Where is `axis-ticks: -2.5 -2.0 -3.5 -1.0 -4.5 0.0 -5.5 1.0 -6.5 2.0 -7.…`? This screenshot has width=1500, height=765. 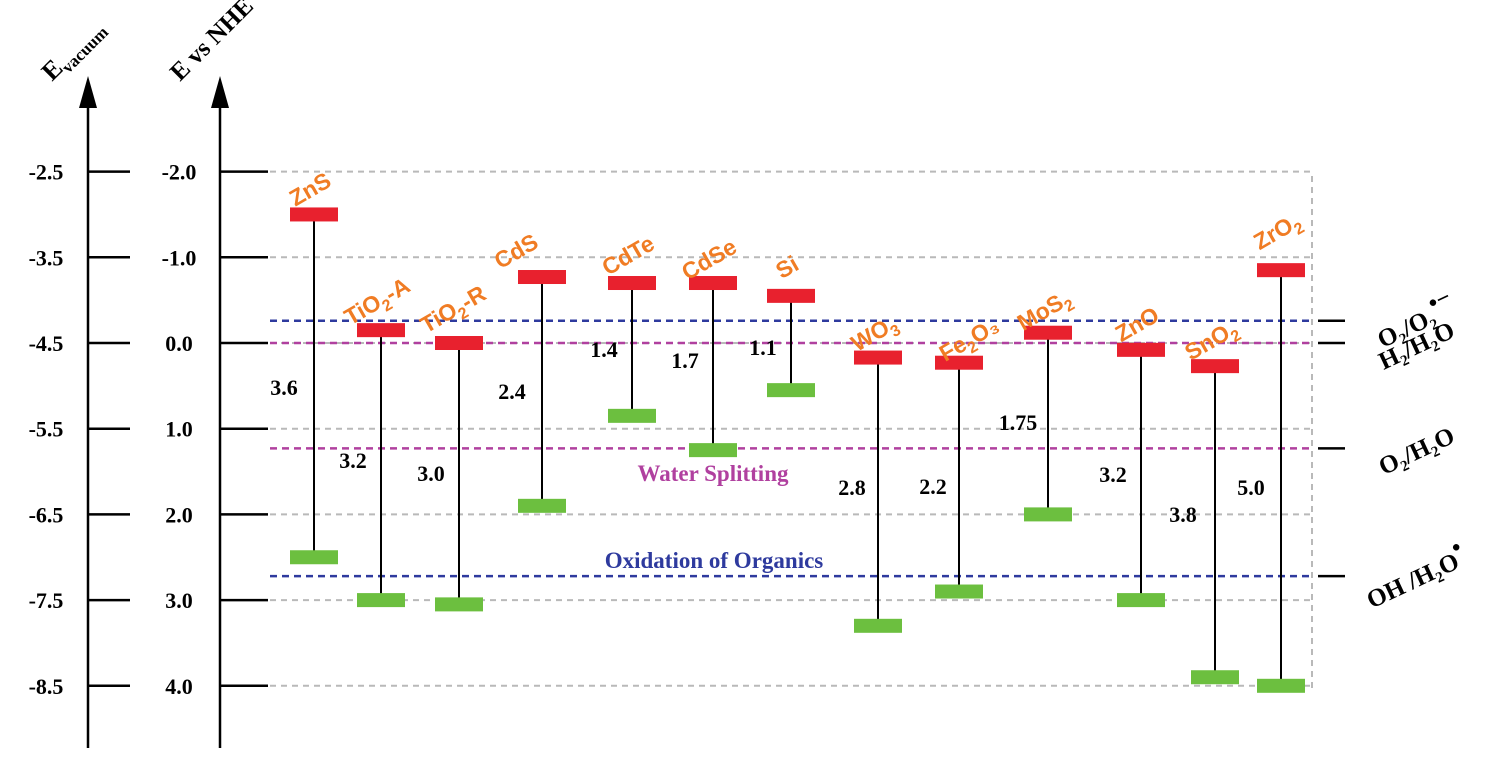 axis-ticks: -2.5 -2.0 -3.5 -1.0 -4.5 0.0 -5.5 1.0 -6.5 2.0 -7.… is located at coordinates (148, 429).